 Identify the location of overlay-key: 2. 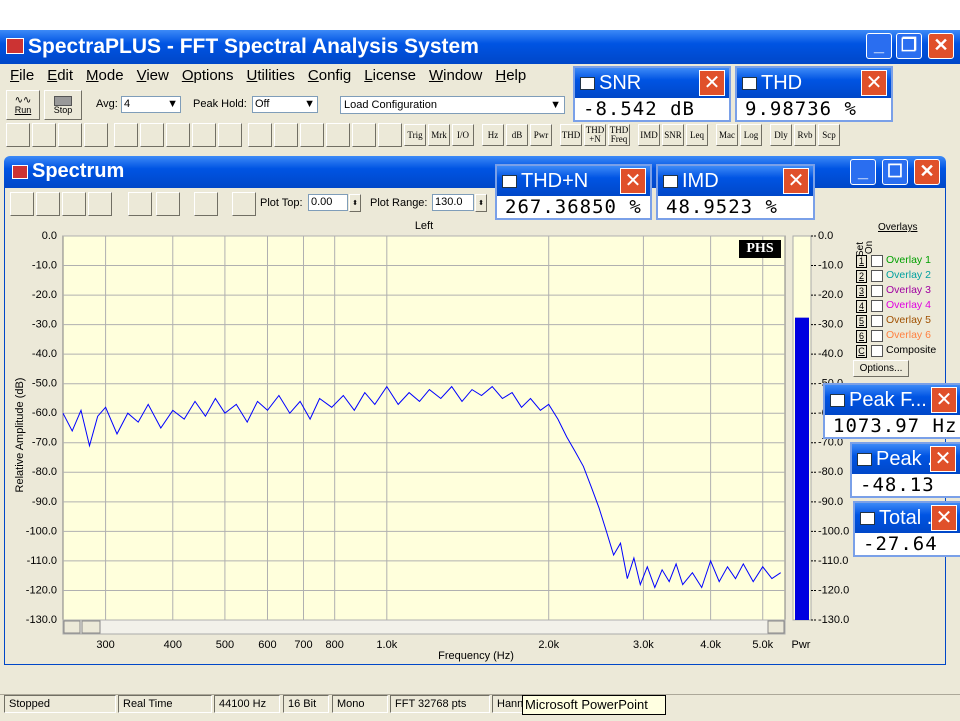
(861, 276).